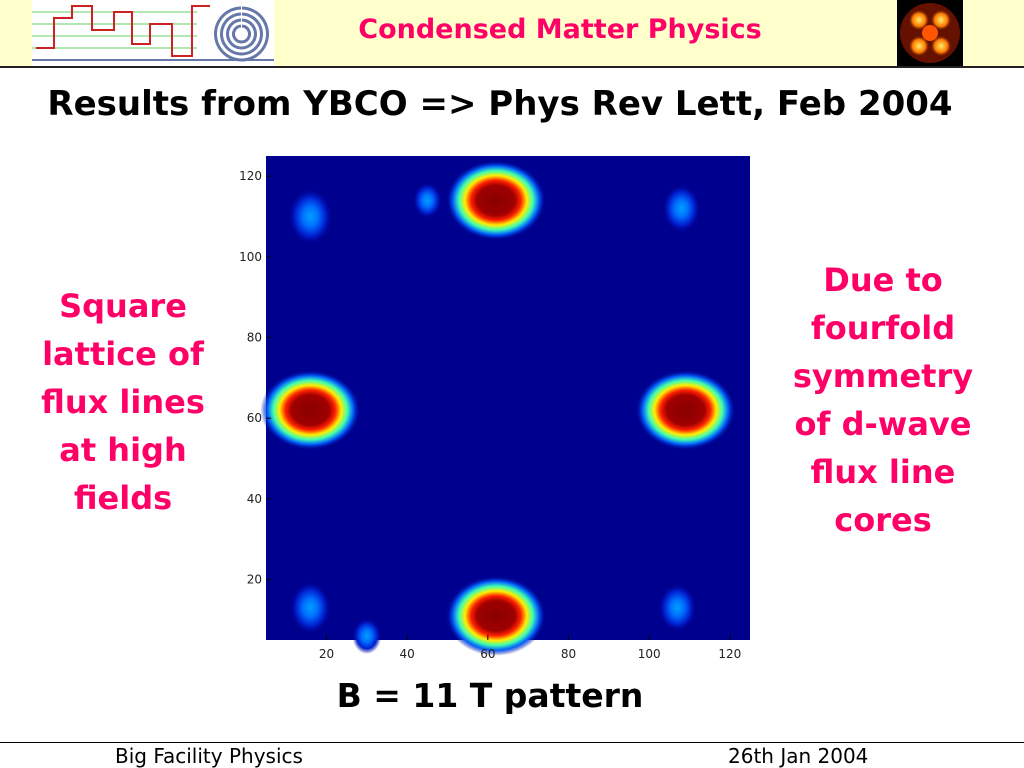 This screenshot has width=1024, height=768. I want to click on figure-caption: B = 11 T pattern, so click(490, 695).